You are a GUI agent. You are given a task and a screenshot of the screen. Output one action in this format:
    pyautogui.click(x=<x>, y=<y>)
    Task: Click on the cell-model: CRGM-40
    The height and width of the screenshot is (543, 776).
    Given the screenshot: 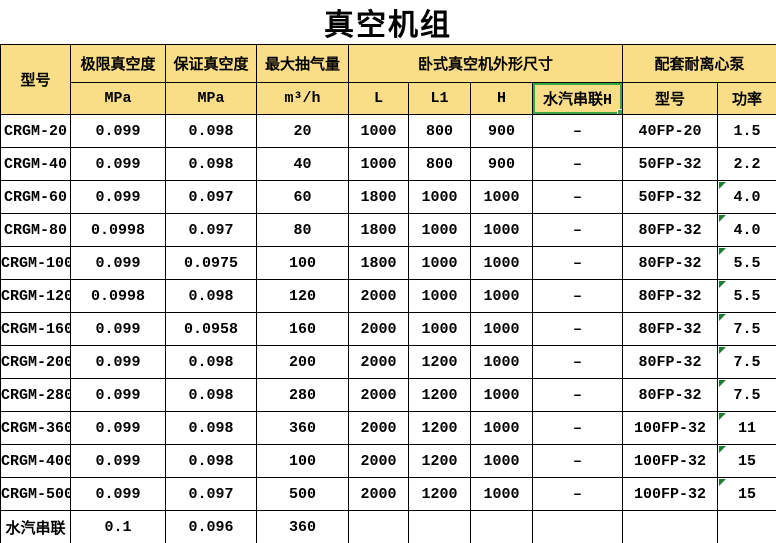 What is the action you would take?
    pyautogui.click(x=35, y=164)
    